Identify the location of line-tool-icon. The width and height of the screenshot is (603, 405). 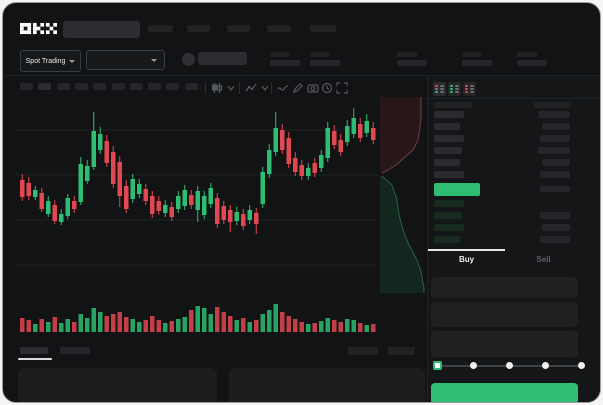
(283, 88).